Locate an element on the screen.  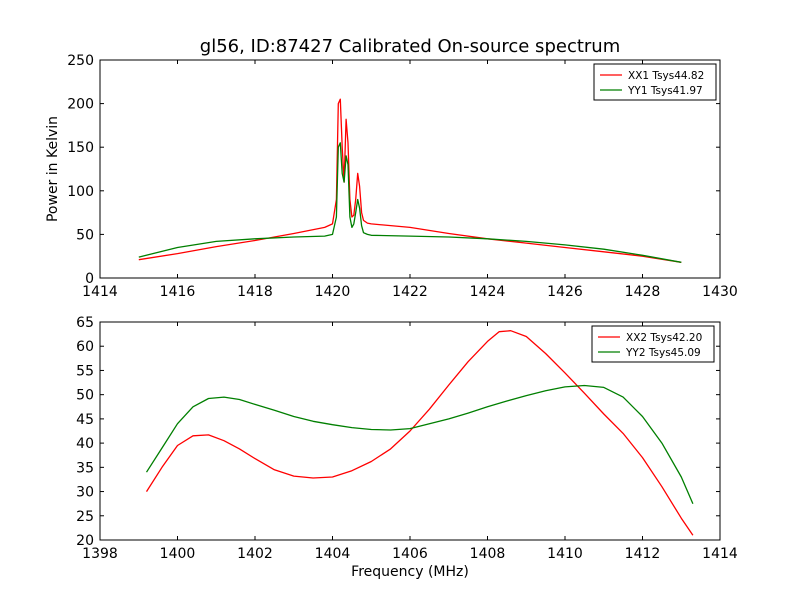
legend-label: YY2 Tsys45.09 is located at coordinates (663, 353).